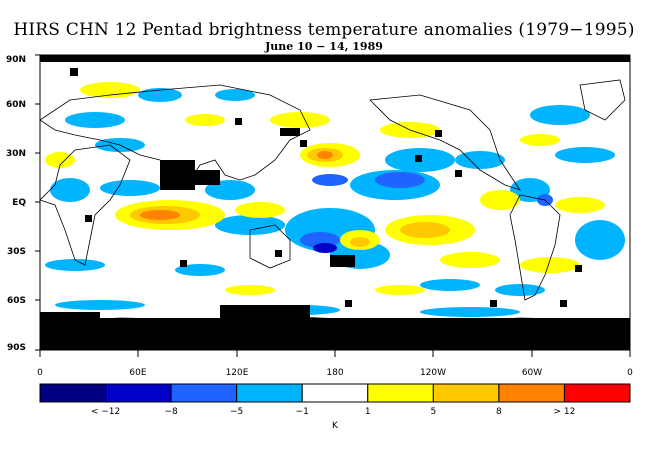  What do you see at coordinates (16, 301) in the screenshot?
I see `lat-label-60s: 60S` at bounding box center [16, 301].